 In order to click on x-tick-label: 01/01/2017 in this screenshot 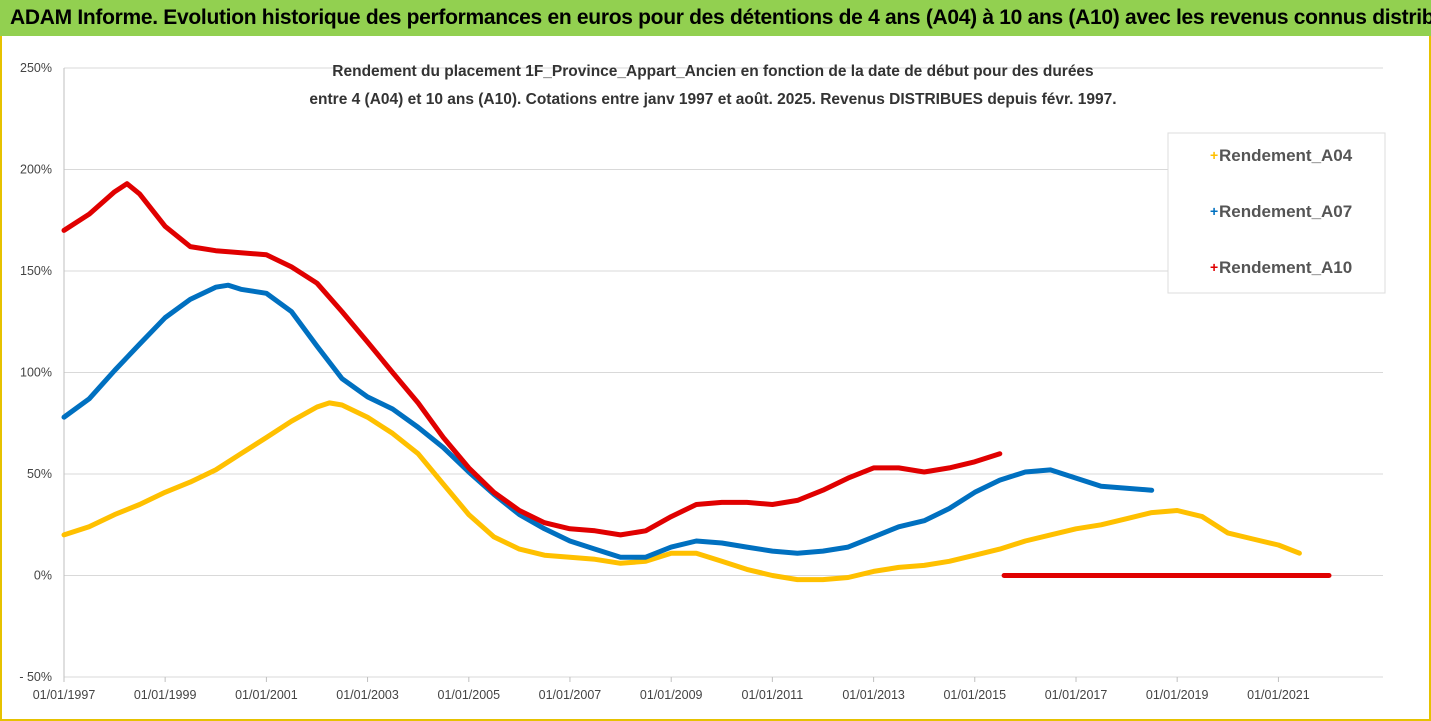, I will do `click(1076, 695)`.